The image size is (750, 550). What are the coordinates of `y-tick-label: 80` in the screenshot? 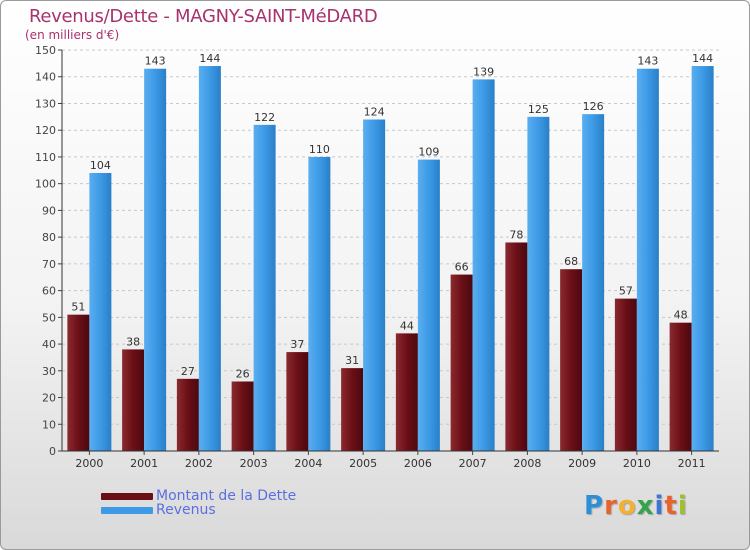 It's located at (49, 237).